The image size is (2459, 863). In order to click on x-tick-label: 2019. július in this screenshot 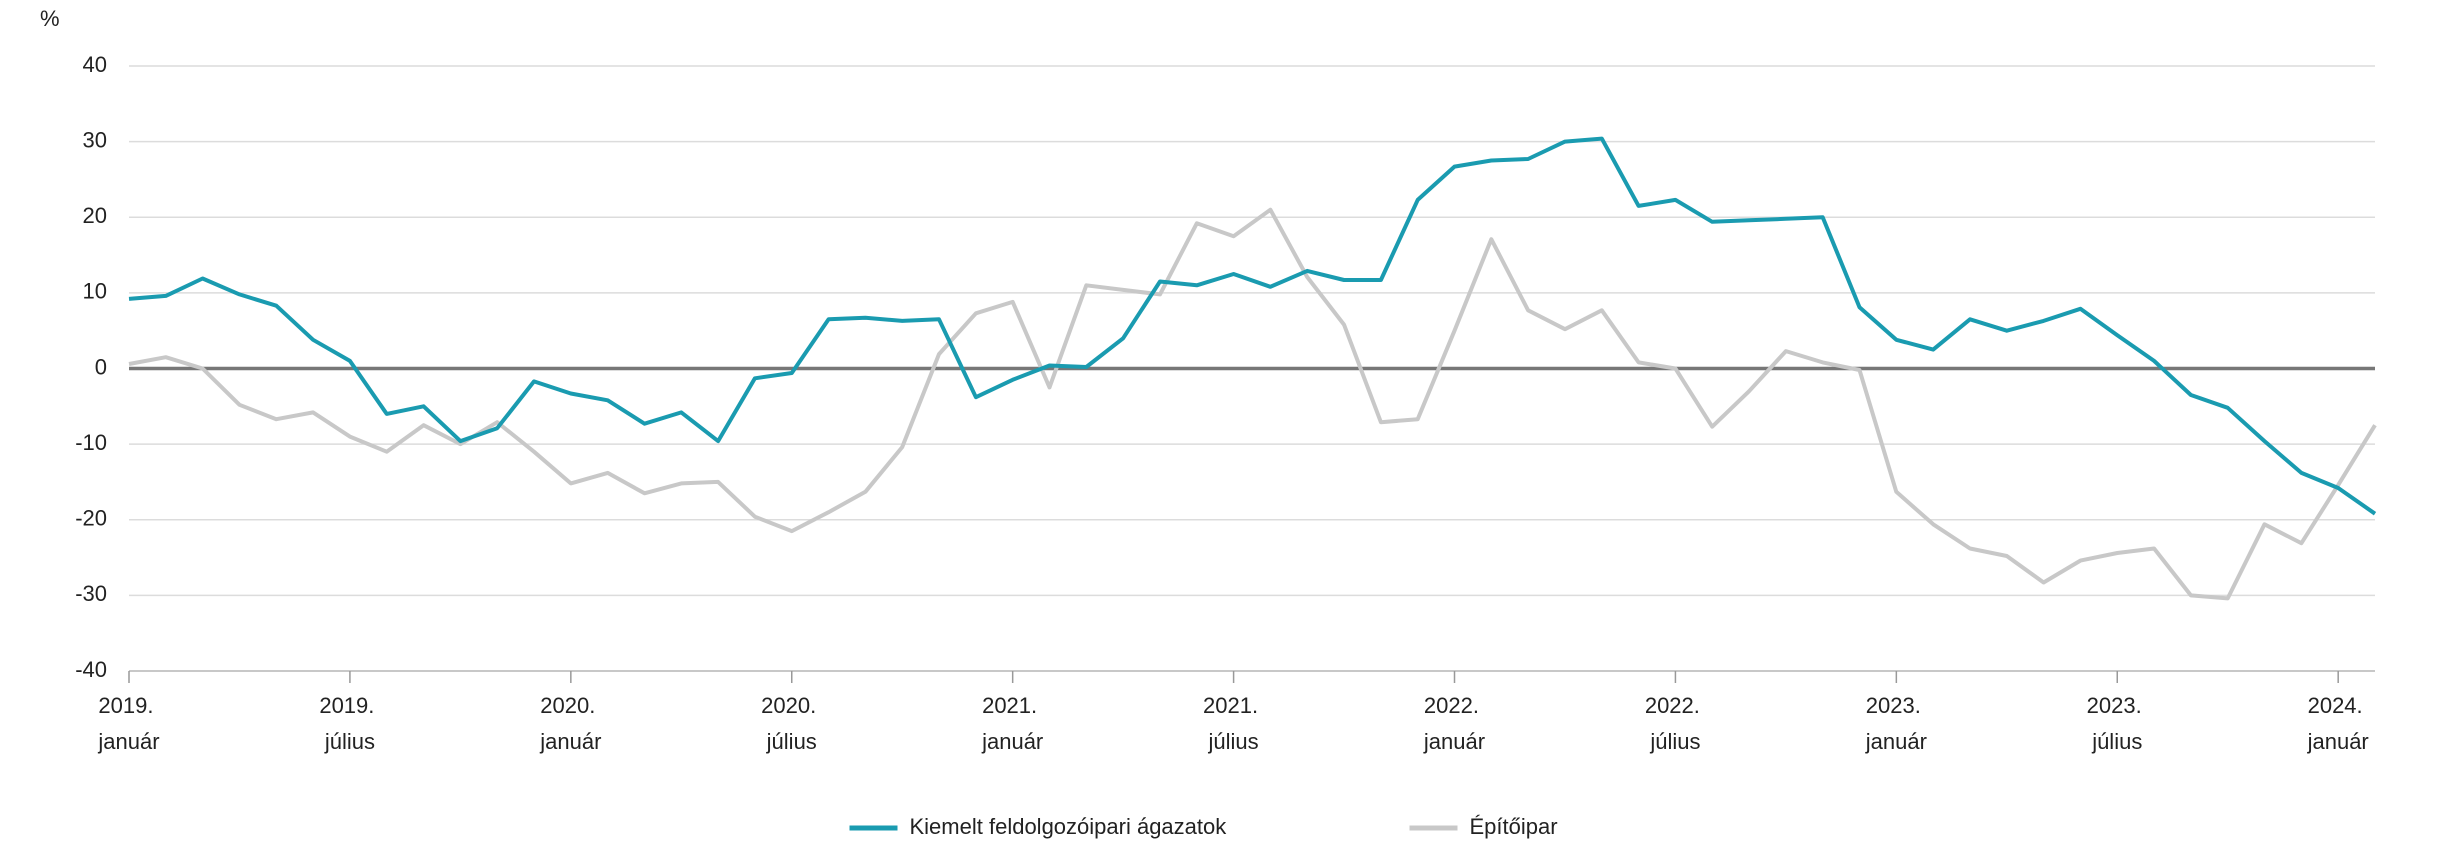, I will do `click(349, 723)`.